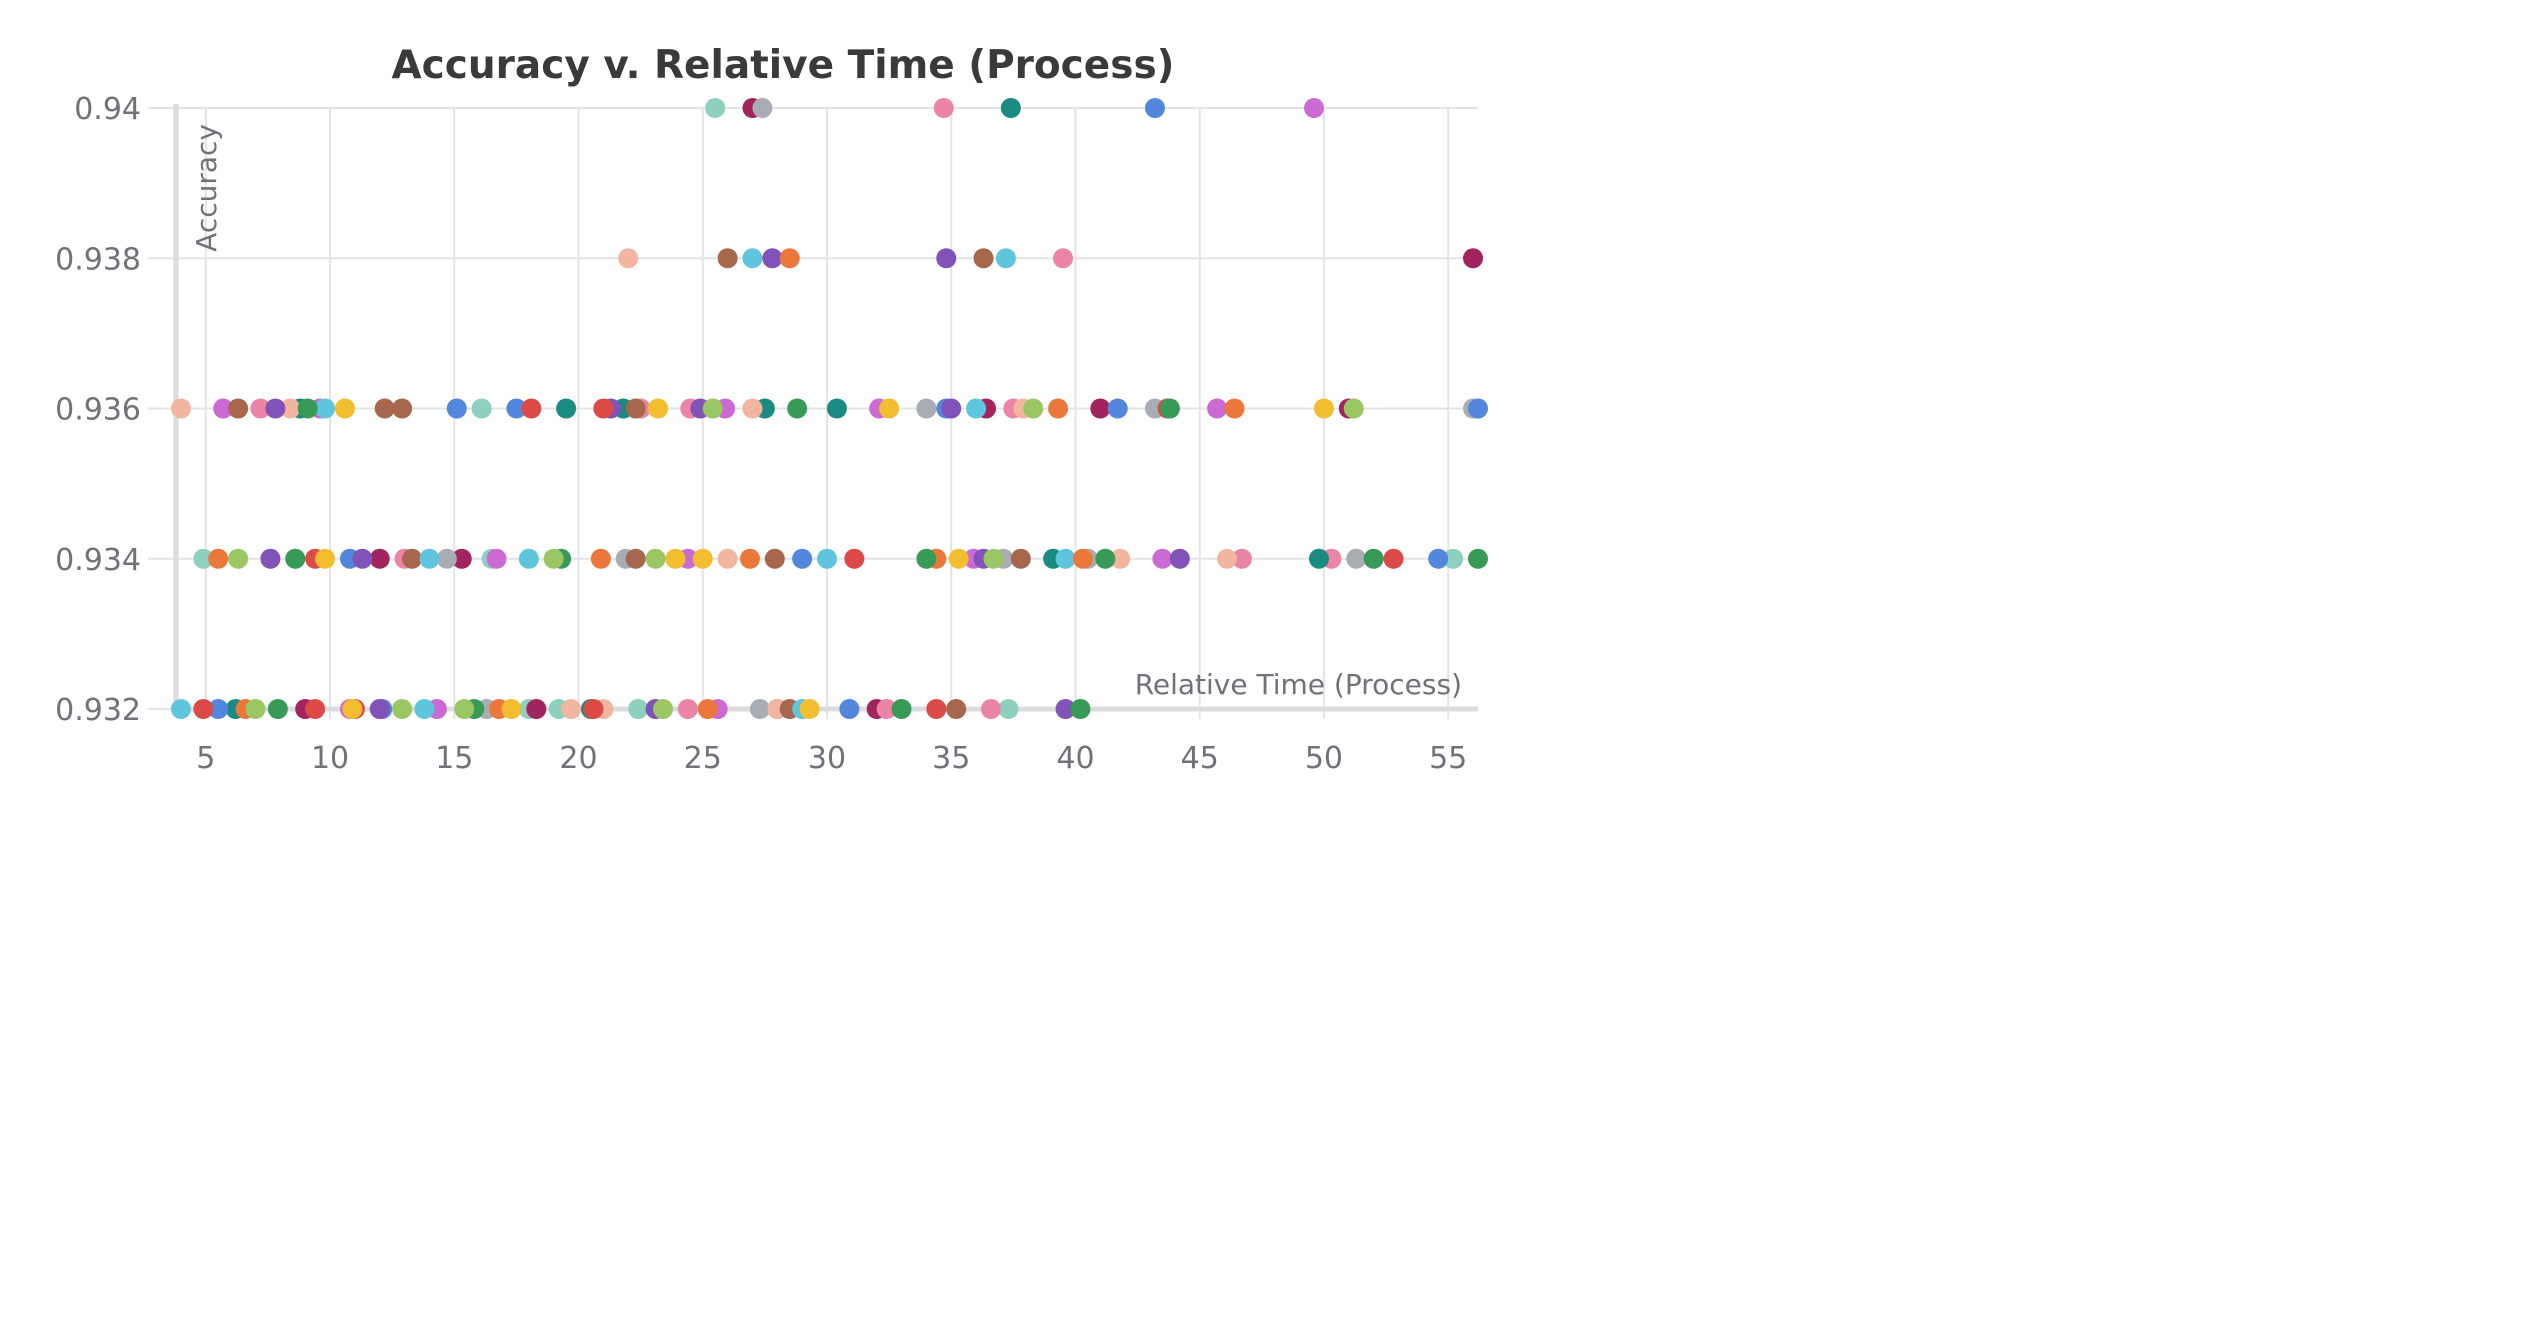 The height and width of the screenshot is (1328, 2528). I want to click on x-tick-label: 45, so click(1200, 758).